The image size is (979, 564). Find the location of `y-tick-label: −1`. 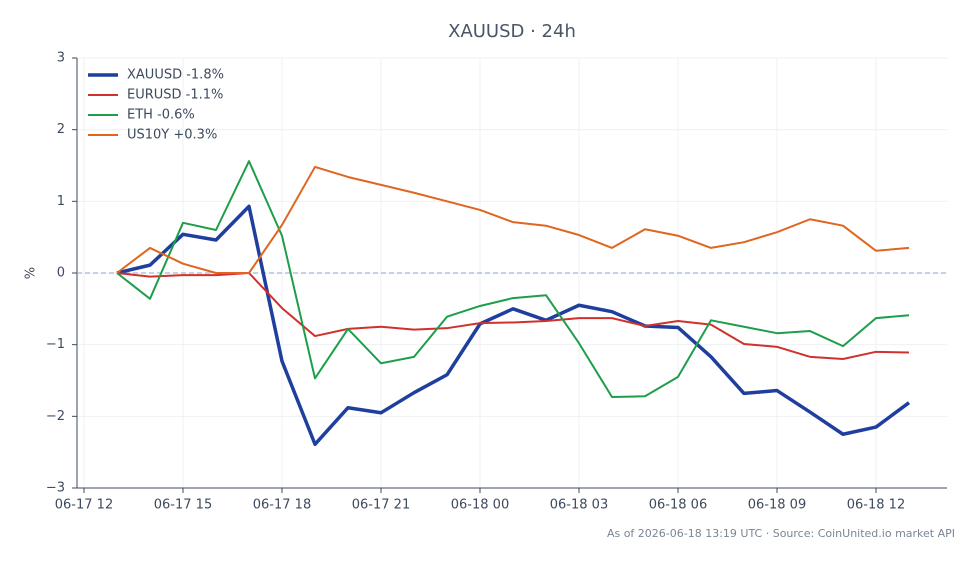

y-tick-label: −1 is located at coordinates (55, 344).